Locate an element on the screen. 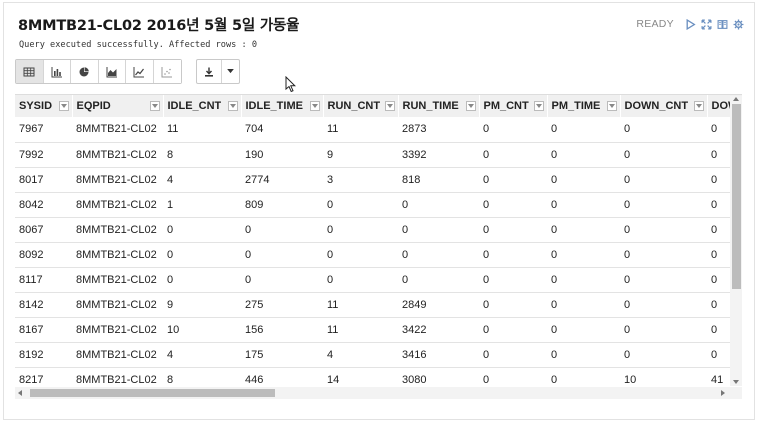 The width and height of the screenshot is (758, 423). visualization-toolbar is located at coordinates (98, 71).